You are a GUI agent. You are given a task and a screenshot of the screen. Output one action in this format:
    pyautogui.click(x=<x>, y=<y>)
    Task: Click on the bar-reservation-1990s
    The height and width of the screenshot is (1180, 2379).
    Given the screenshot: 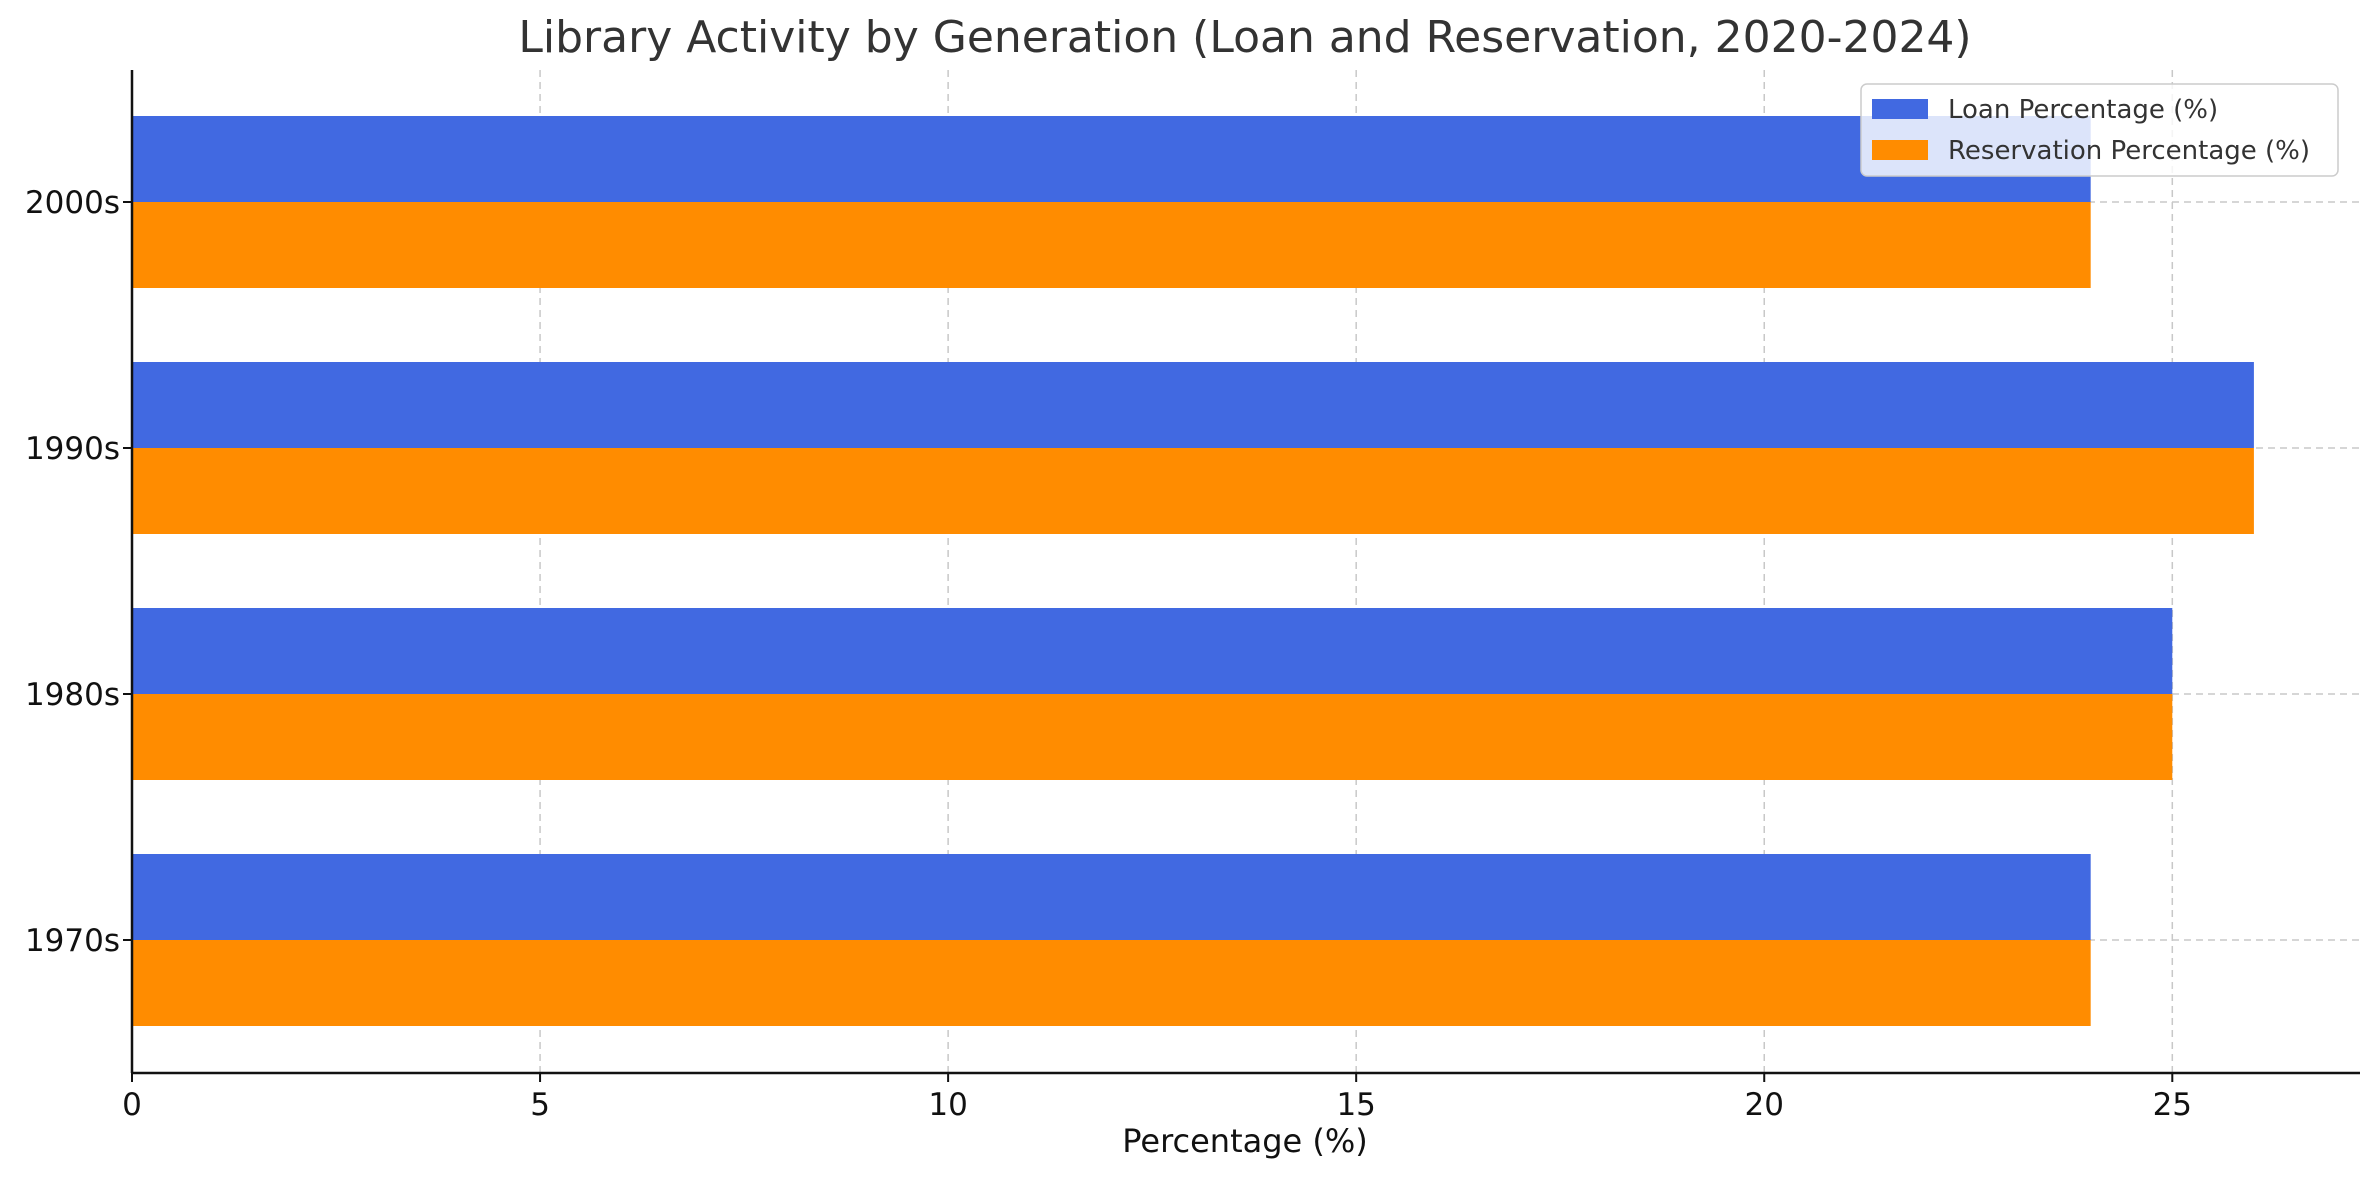 What is the action you would take?
    pyautogui.click(x=1193, y=491)
    